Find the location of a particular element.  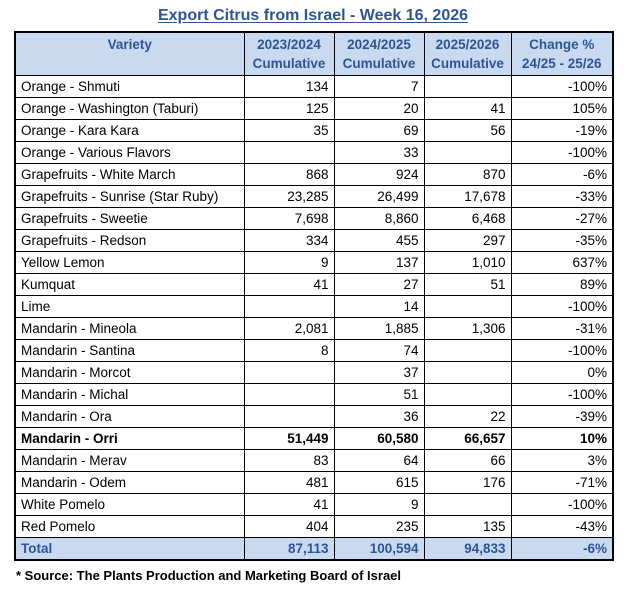

variety-cell: White Pomelo is located at coordinates (129, 504).